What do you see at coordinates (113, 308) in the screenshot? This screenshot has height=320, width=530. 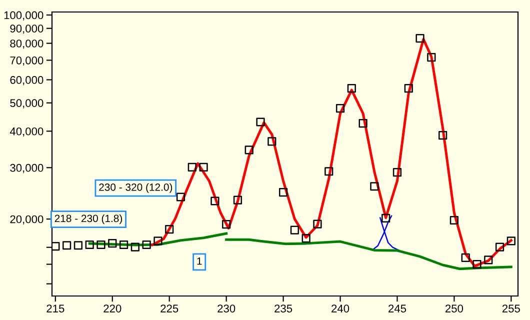 I see `x-tick-label: 220` at bounding box center [113, 308].